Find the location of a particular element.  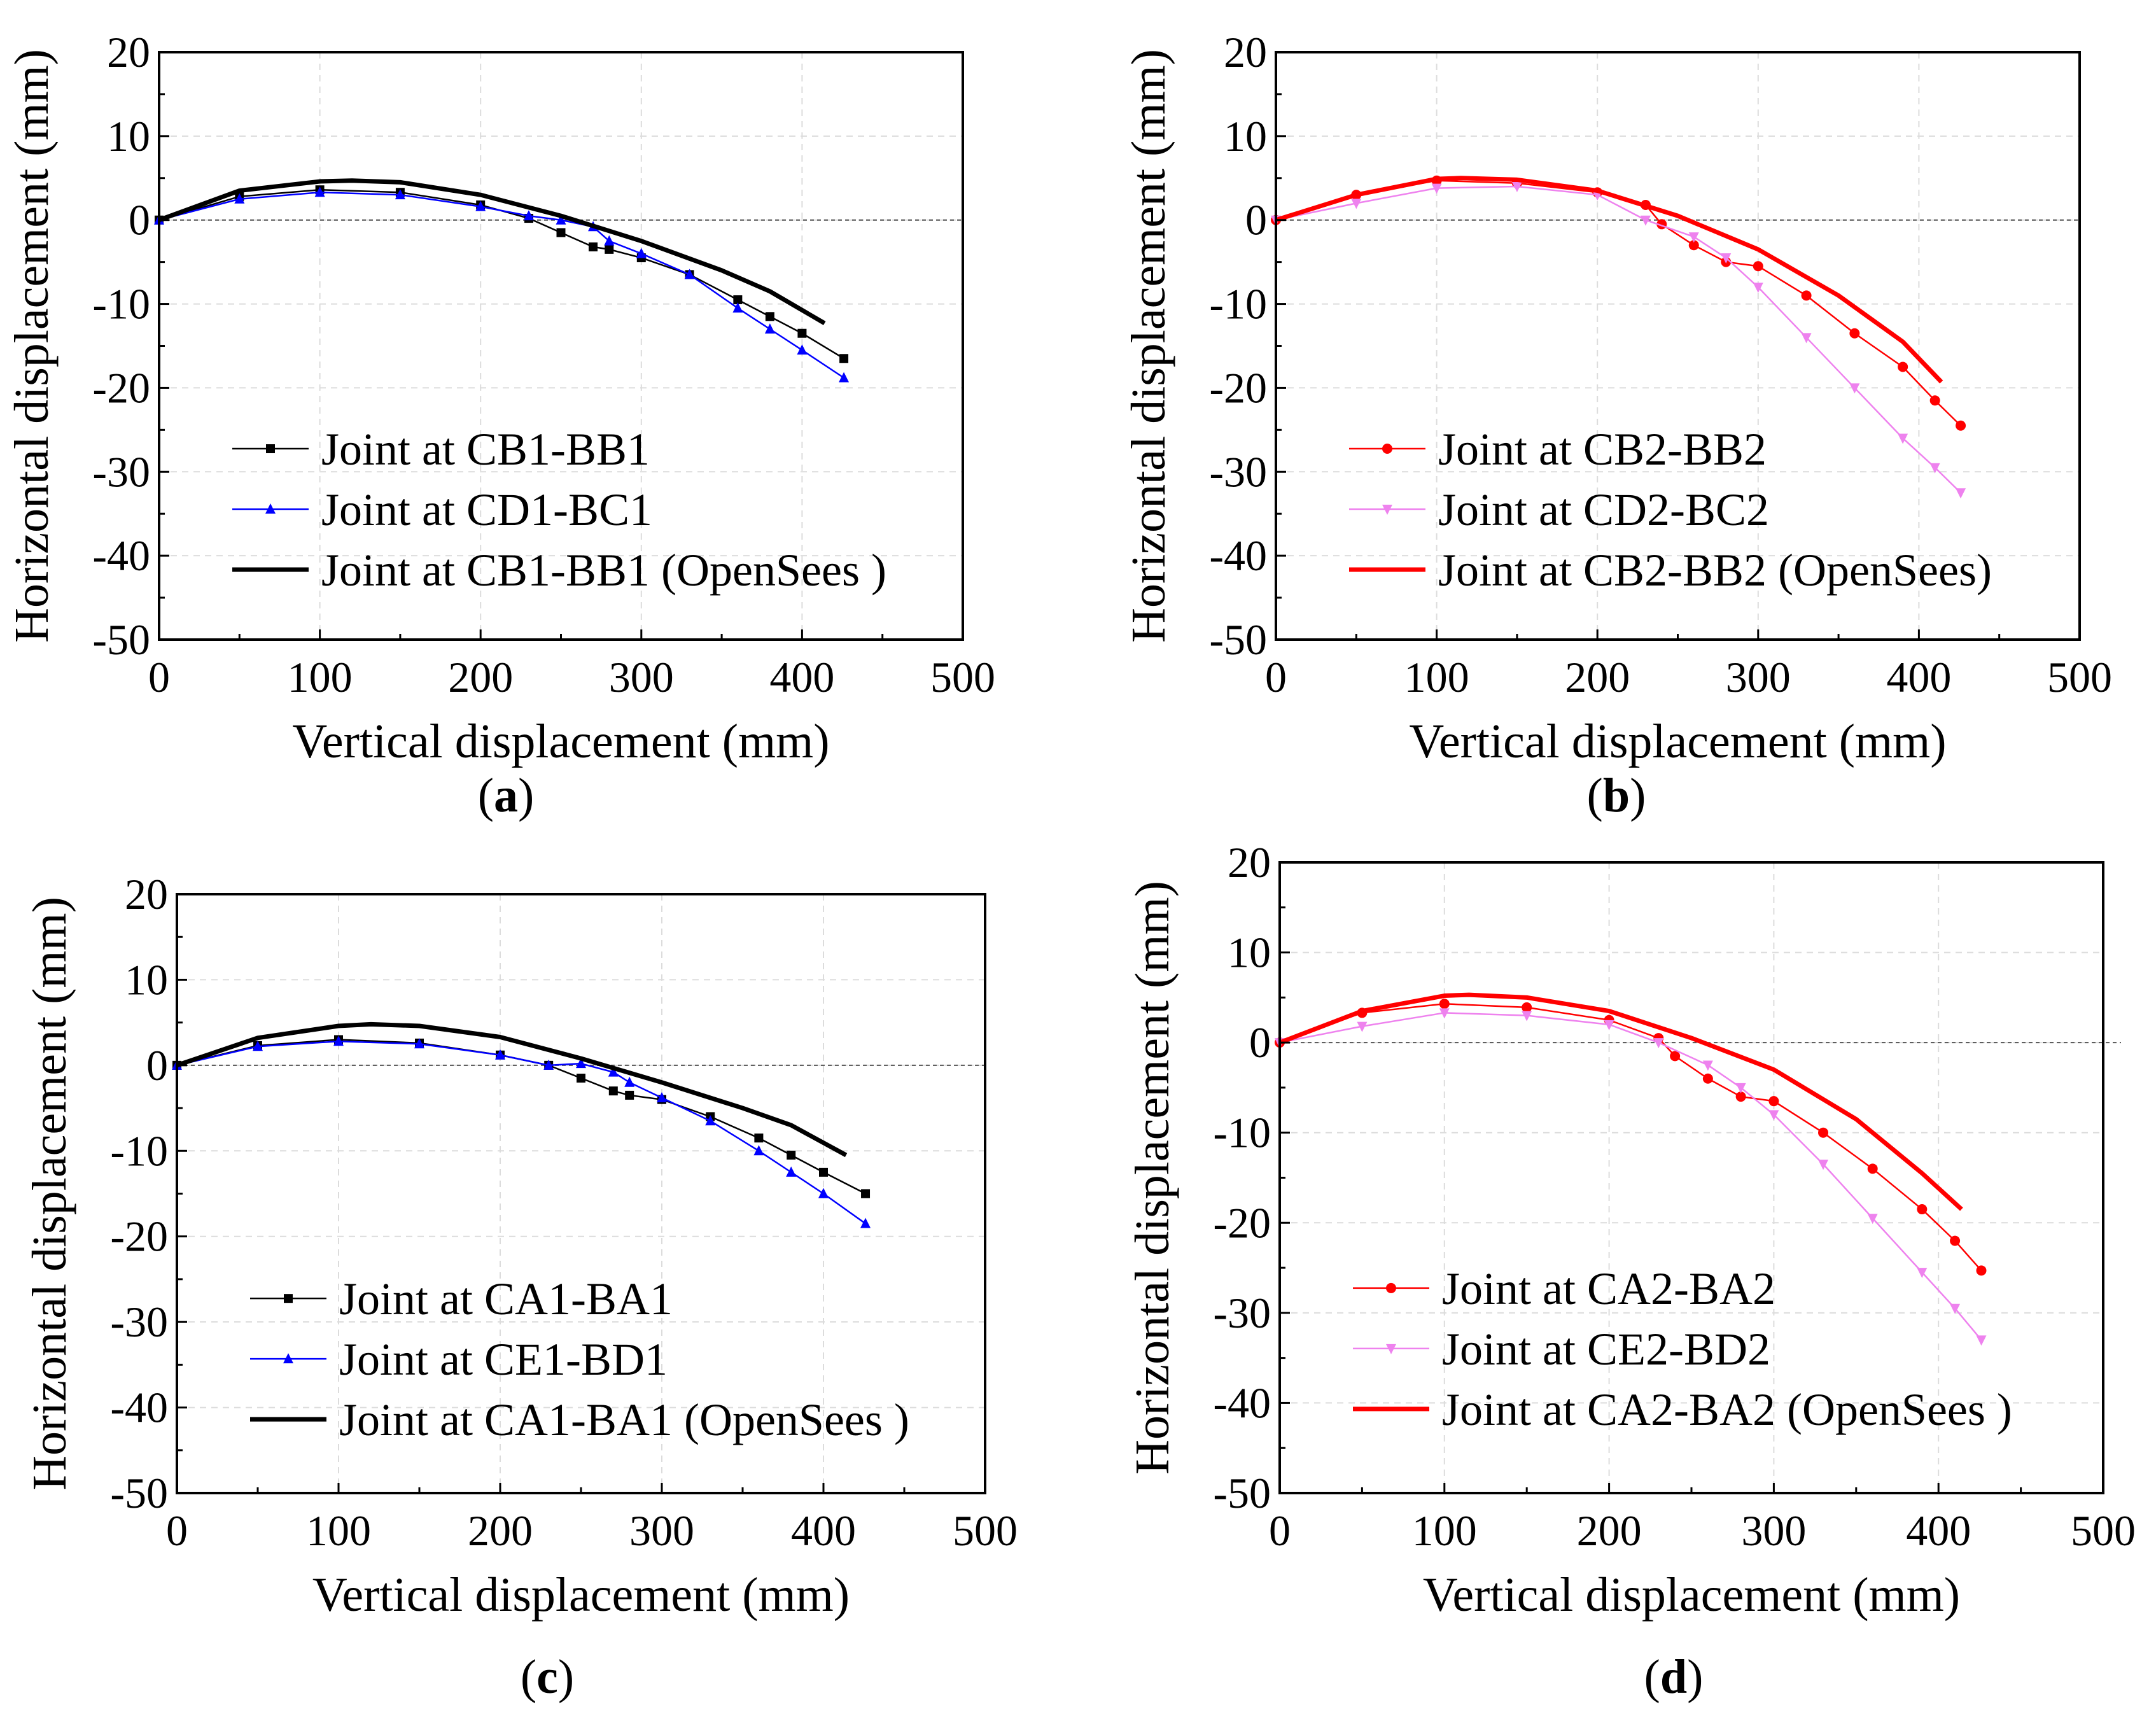

legend-entry-3: Joint at CA1-BA1 (OpenSees ) is located at coordinates (579, 1419).